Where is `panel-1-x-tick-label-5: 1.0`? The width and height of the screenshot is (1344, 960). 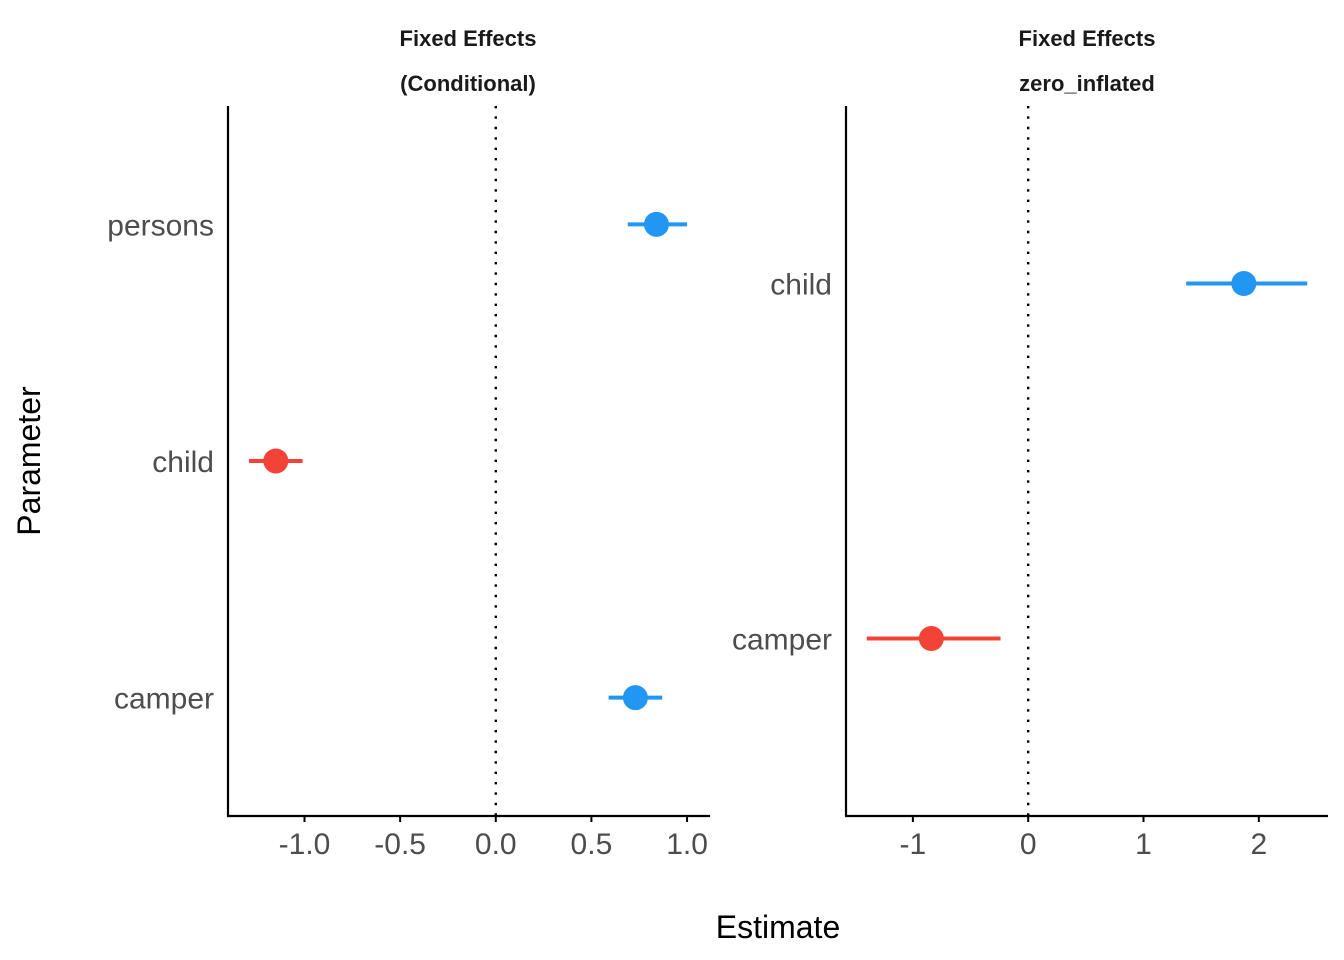
panel-1-x-tick-label-5: 1.0 is located at coordinates (687, 844).